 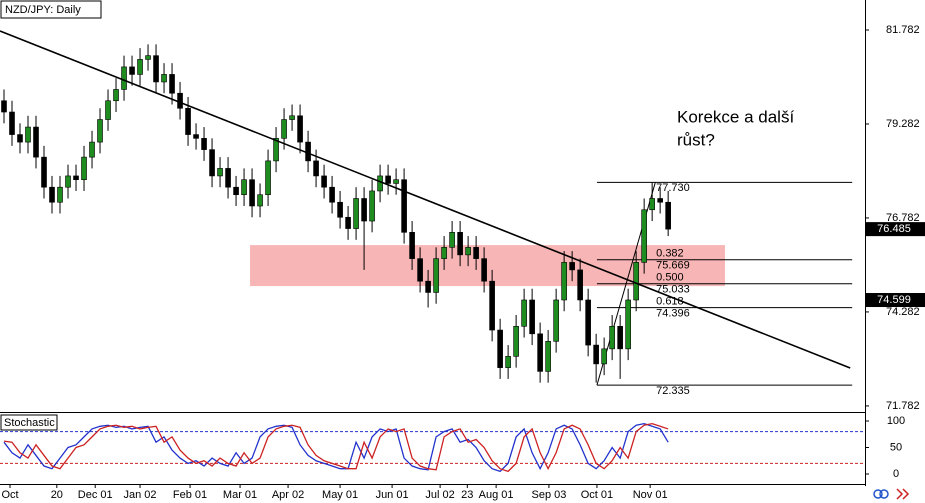 What do you see at coordinates (891, 494) in the screenshot?
I see `toolbar-icons` at bounding box center [891, 494].